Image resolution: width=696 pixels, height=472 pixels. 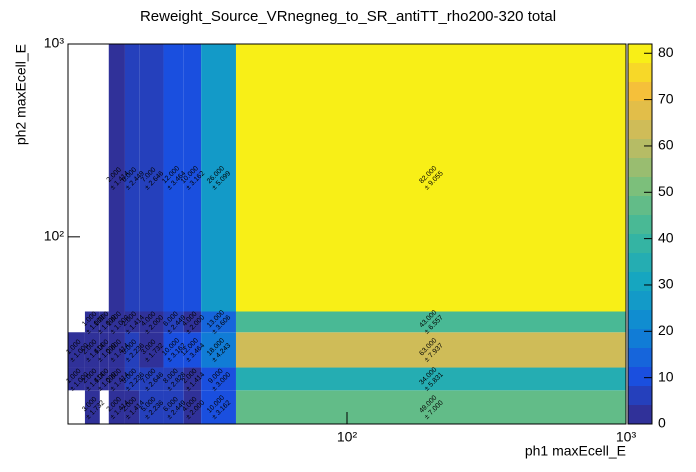 What do you see at coordinates (666, 98) in the screenshot?
I see `z-tick-label: 70` at bounding box center [666, 98].